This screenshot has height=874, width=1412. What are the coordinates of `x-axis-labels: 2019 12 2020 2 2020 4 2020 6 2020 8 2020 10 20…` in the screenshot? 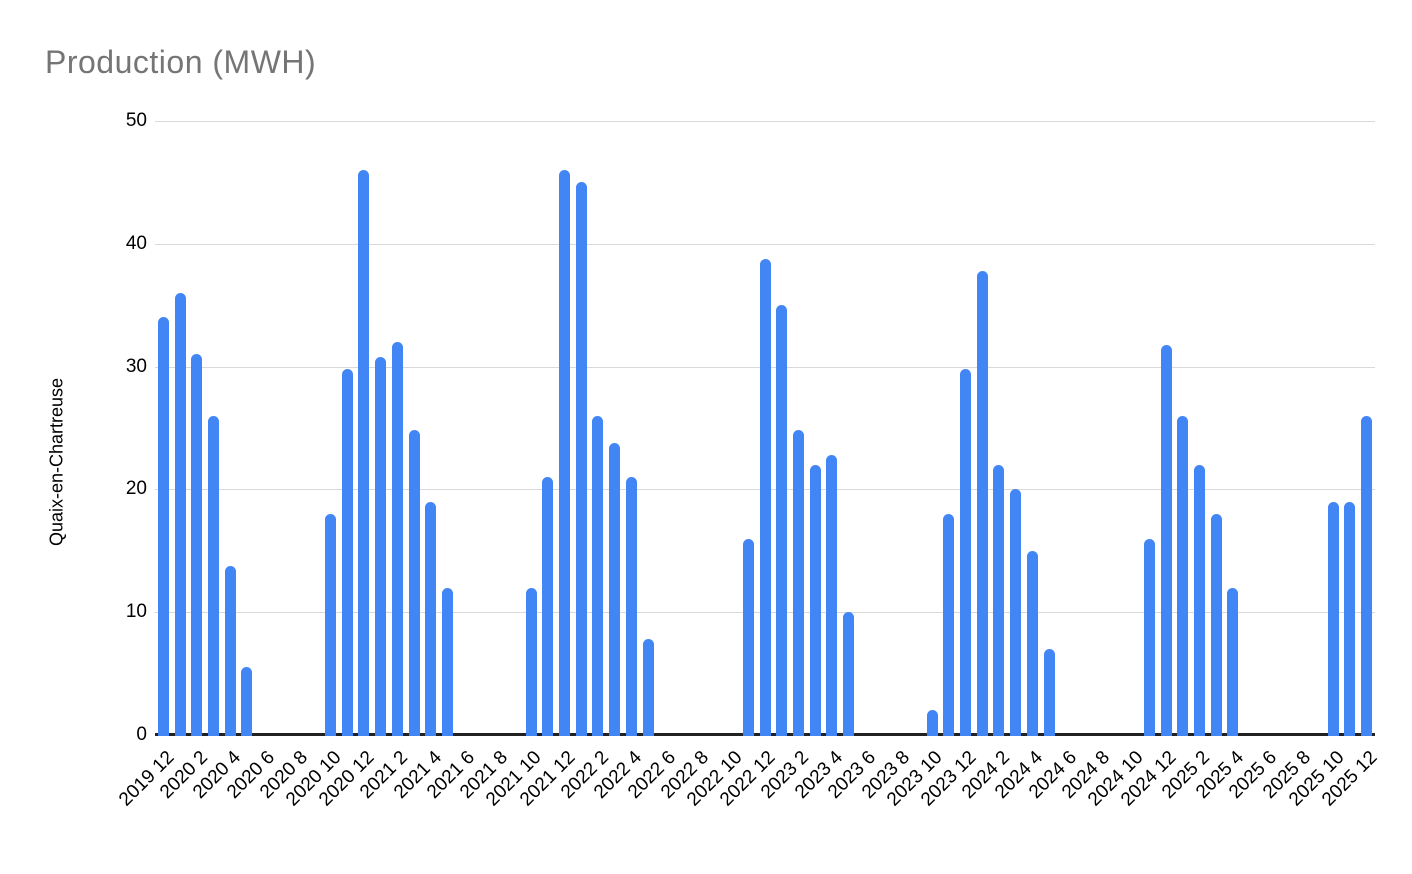 It's located at (748, 807).